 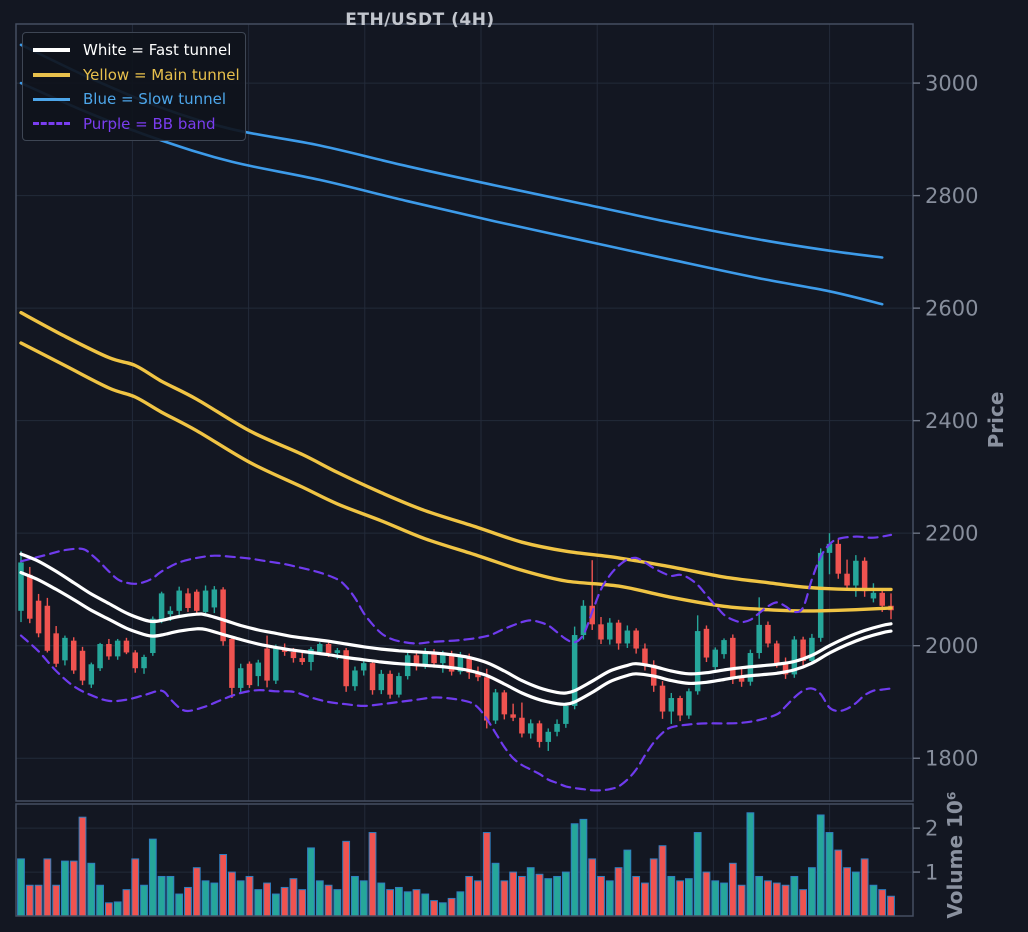 I want to click on price-tick-label: 1800, so click(x=951, y=759).